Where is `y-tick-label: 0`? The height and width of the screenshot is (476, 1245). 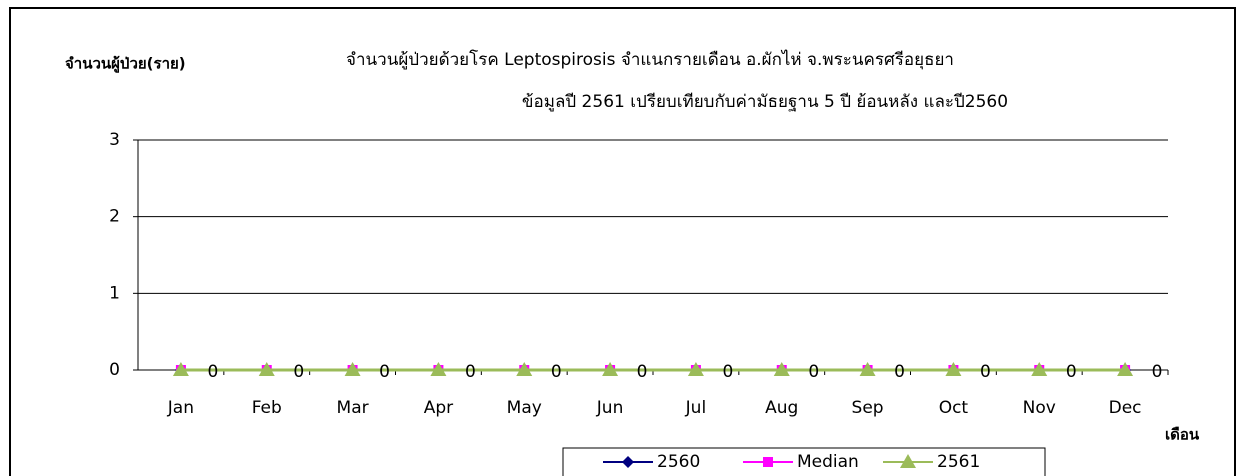
y-tick-label: 0 is located at coordinates (114, 370).